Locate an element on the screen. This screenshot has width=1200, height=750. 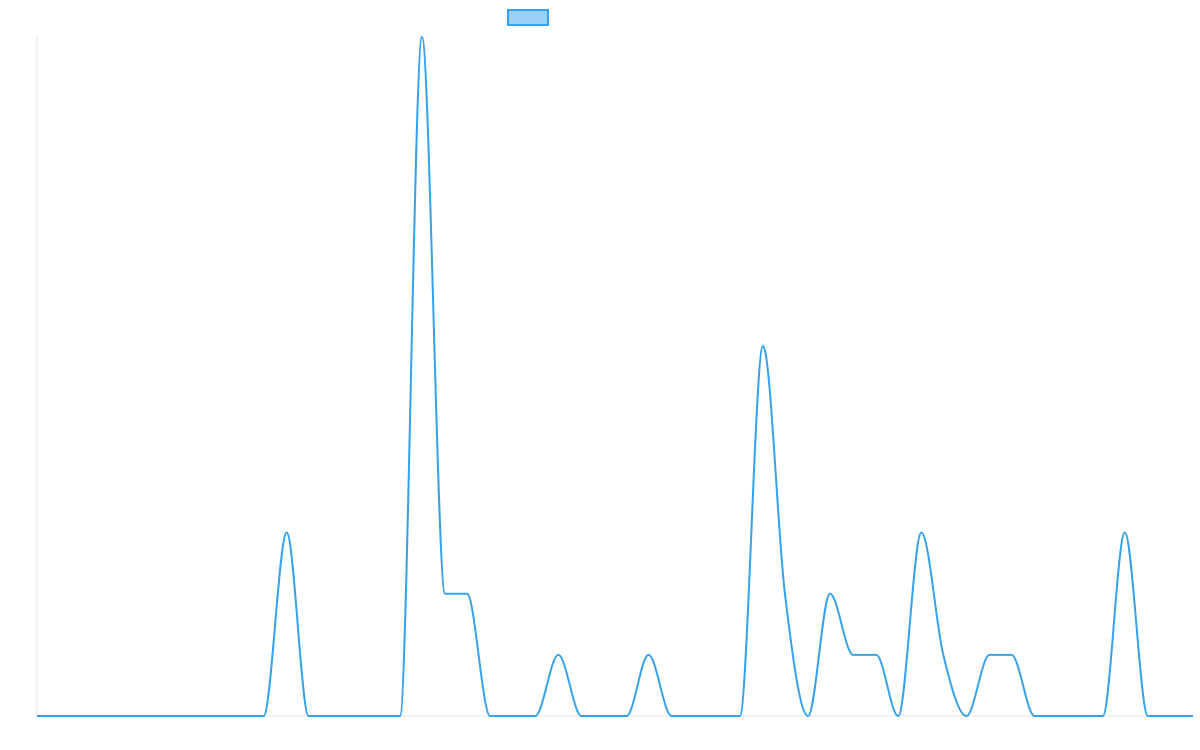
legend is located at coordinates (528, 17).